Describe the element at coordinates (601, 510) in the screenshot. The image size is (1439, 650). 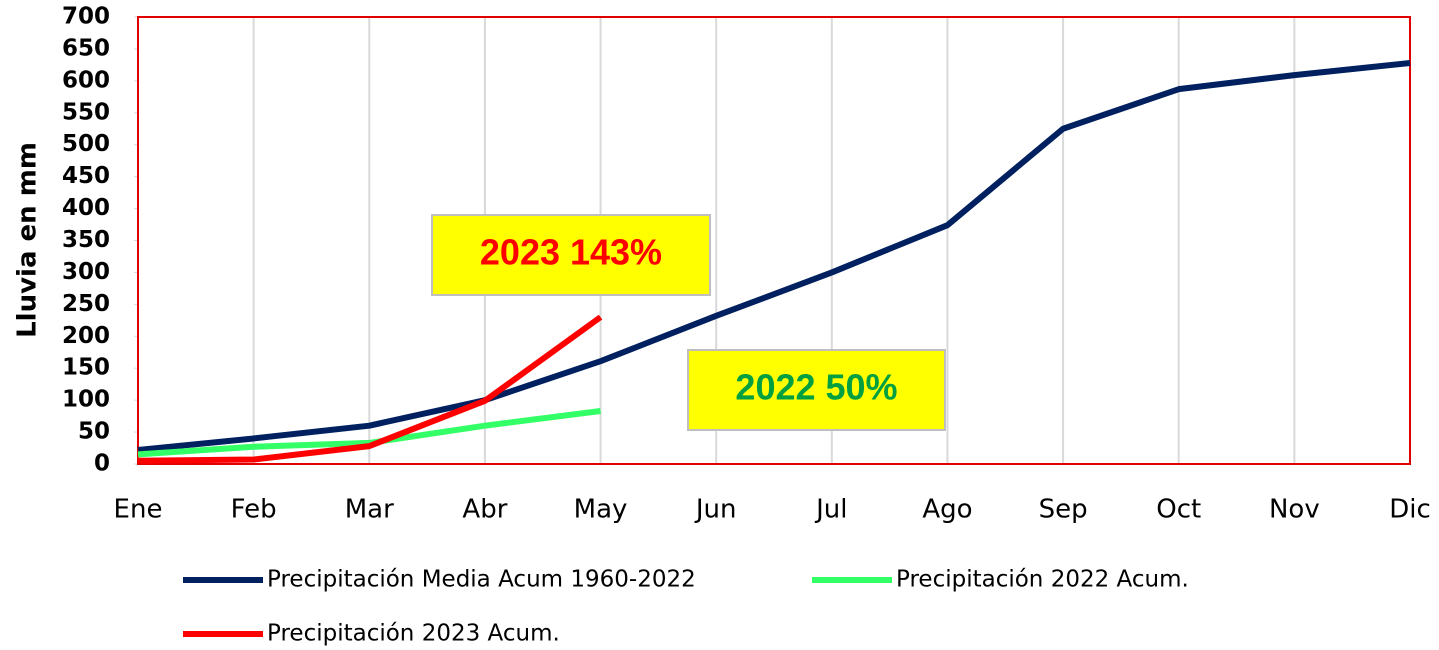
I see `x-tick-label: May` at that location.